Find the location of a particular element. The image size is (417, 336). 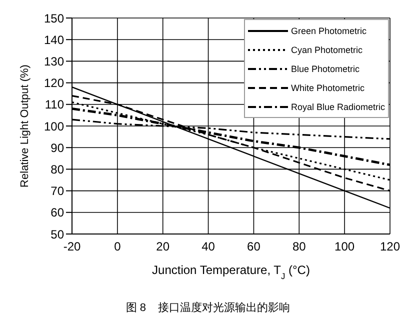

x-tick-label: 120 is located at coordinates (390, 247).